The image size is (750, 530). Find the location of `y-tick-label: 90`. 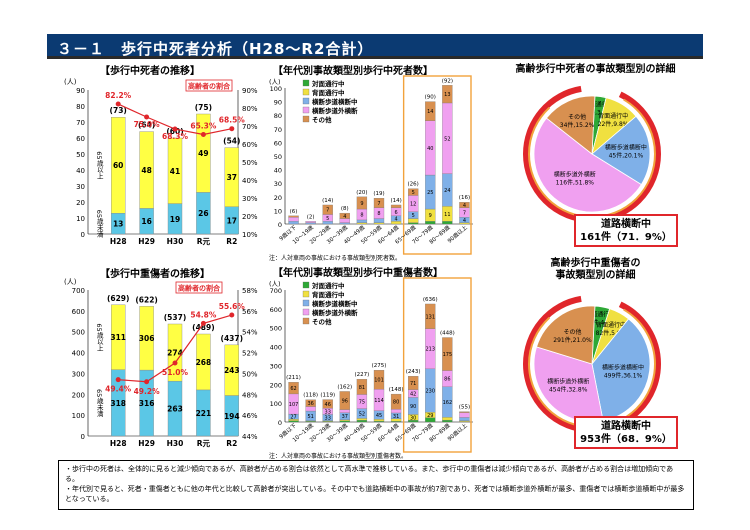

y-tick-label: 90 is located at coordinates (278, 103).